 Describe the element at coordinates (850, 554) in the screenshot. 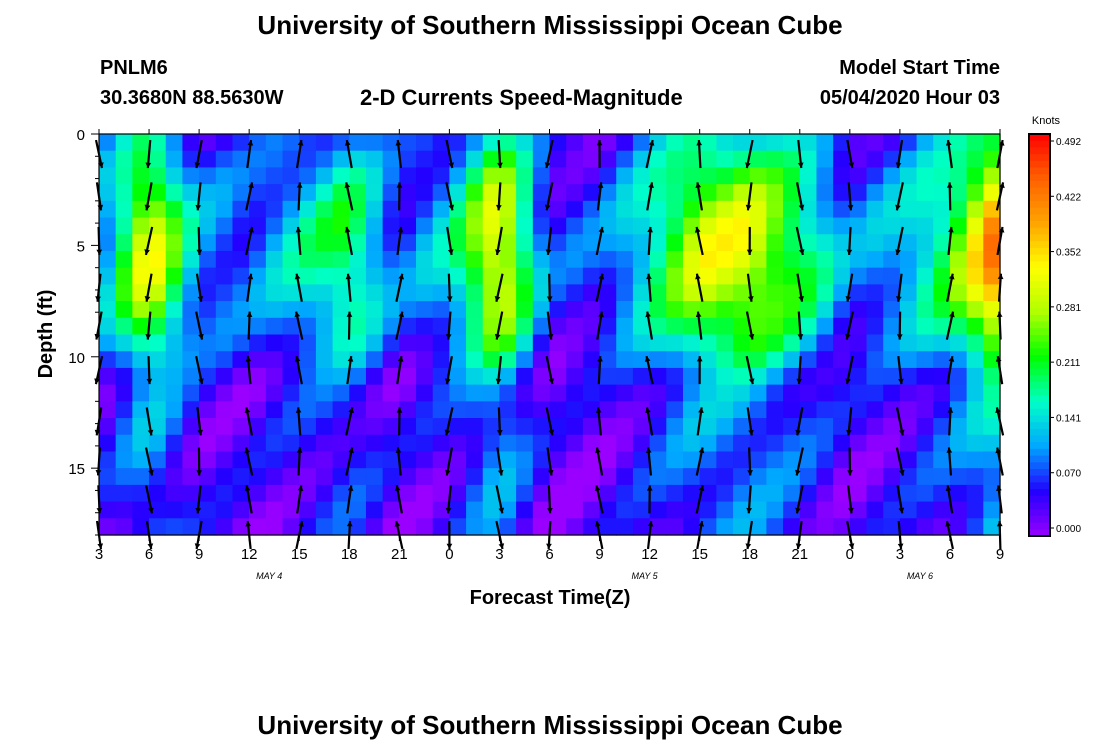

I see `x-tick-label: 0` at that location.